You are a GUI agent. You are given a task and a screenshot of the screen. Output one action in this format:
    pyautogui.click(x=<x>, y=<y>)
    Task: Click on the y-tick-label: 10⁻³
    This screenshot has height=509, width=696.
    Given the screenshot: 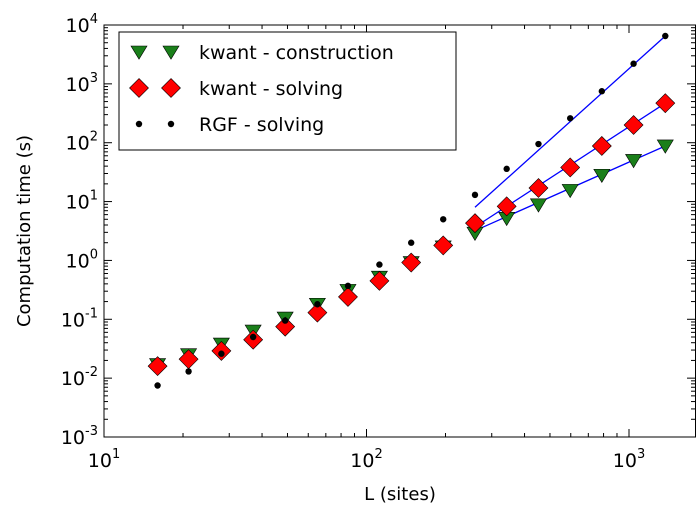 What is the action you would take?
    pyautogui.click(x=79, y=436)
    